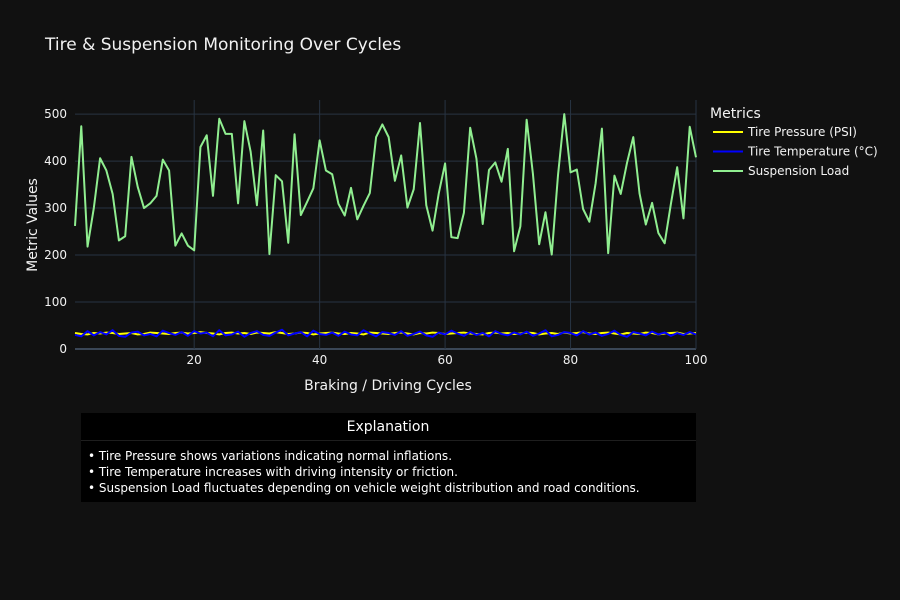  Describe the element at coordinates (319, 360) in the screenshot. I see `x-tick-label: 40` at that location.